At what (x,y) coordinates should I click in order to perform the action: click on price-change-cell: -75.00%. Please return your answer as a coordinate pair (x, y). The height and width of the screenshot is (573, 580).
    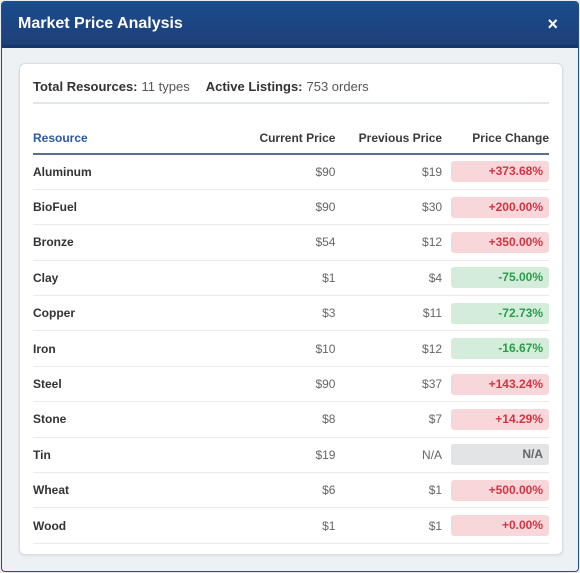
    Looking at the image, I should click on (495, 278).